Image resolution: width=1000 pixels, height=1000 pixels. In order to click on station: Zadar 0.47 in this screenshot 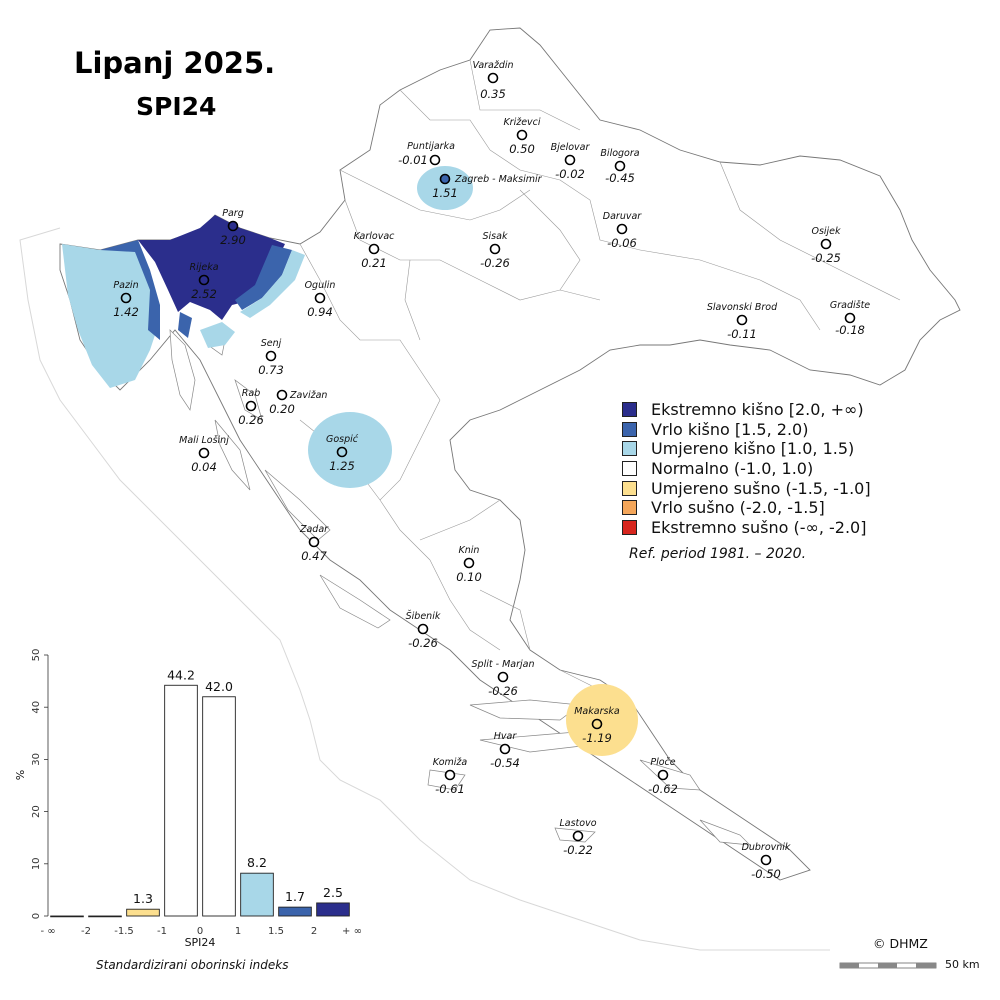, I will do `click(314, 543)`.